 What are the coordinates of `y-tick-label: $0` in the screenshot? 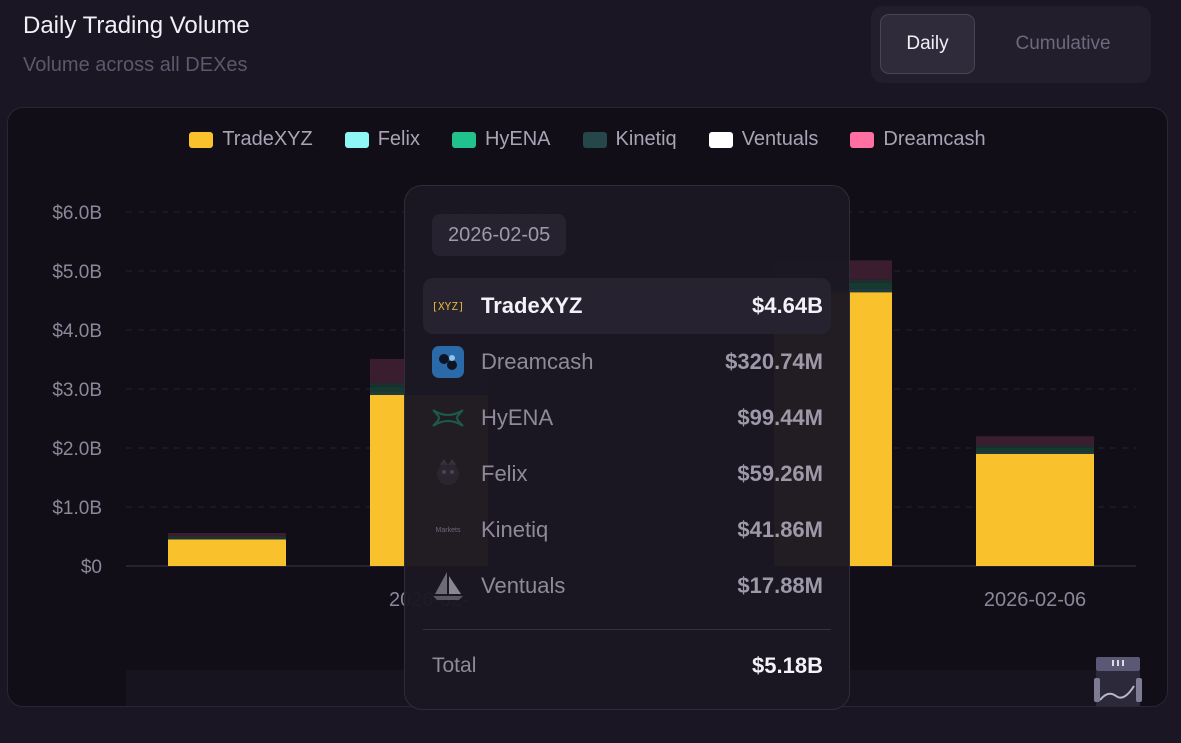 It's located at (91, 567).